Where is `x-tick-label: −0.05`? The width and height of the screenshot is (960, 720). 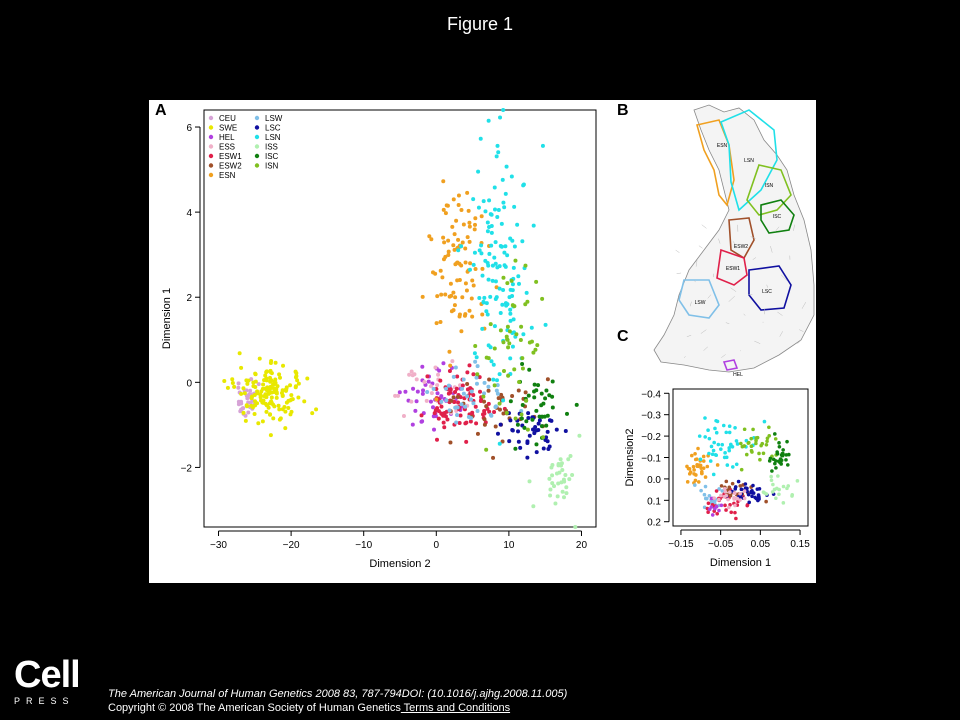 x-tick-label: −0.05 is located at coordinates (721, 544).